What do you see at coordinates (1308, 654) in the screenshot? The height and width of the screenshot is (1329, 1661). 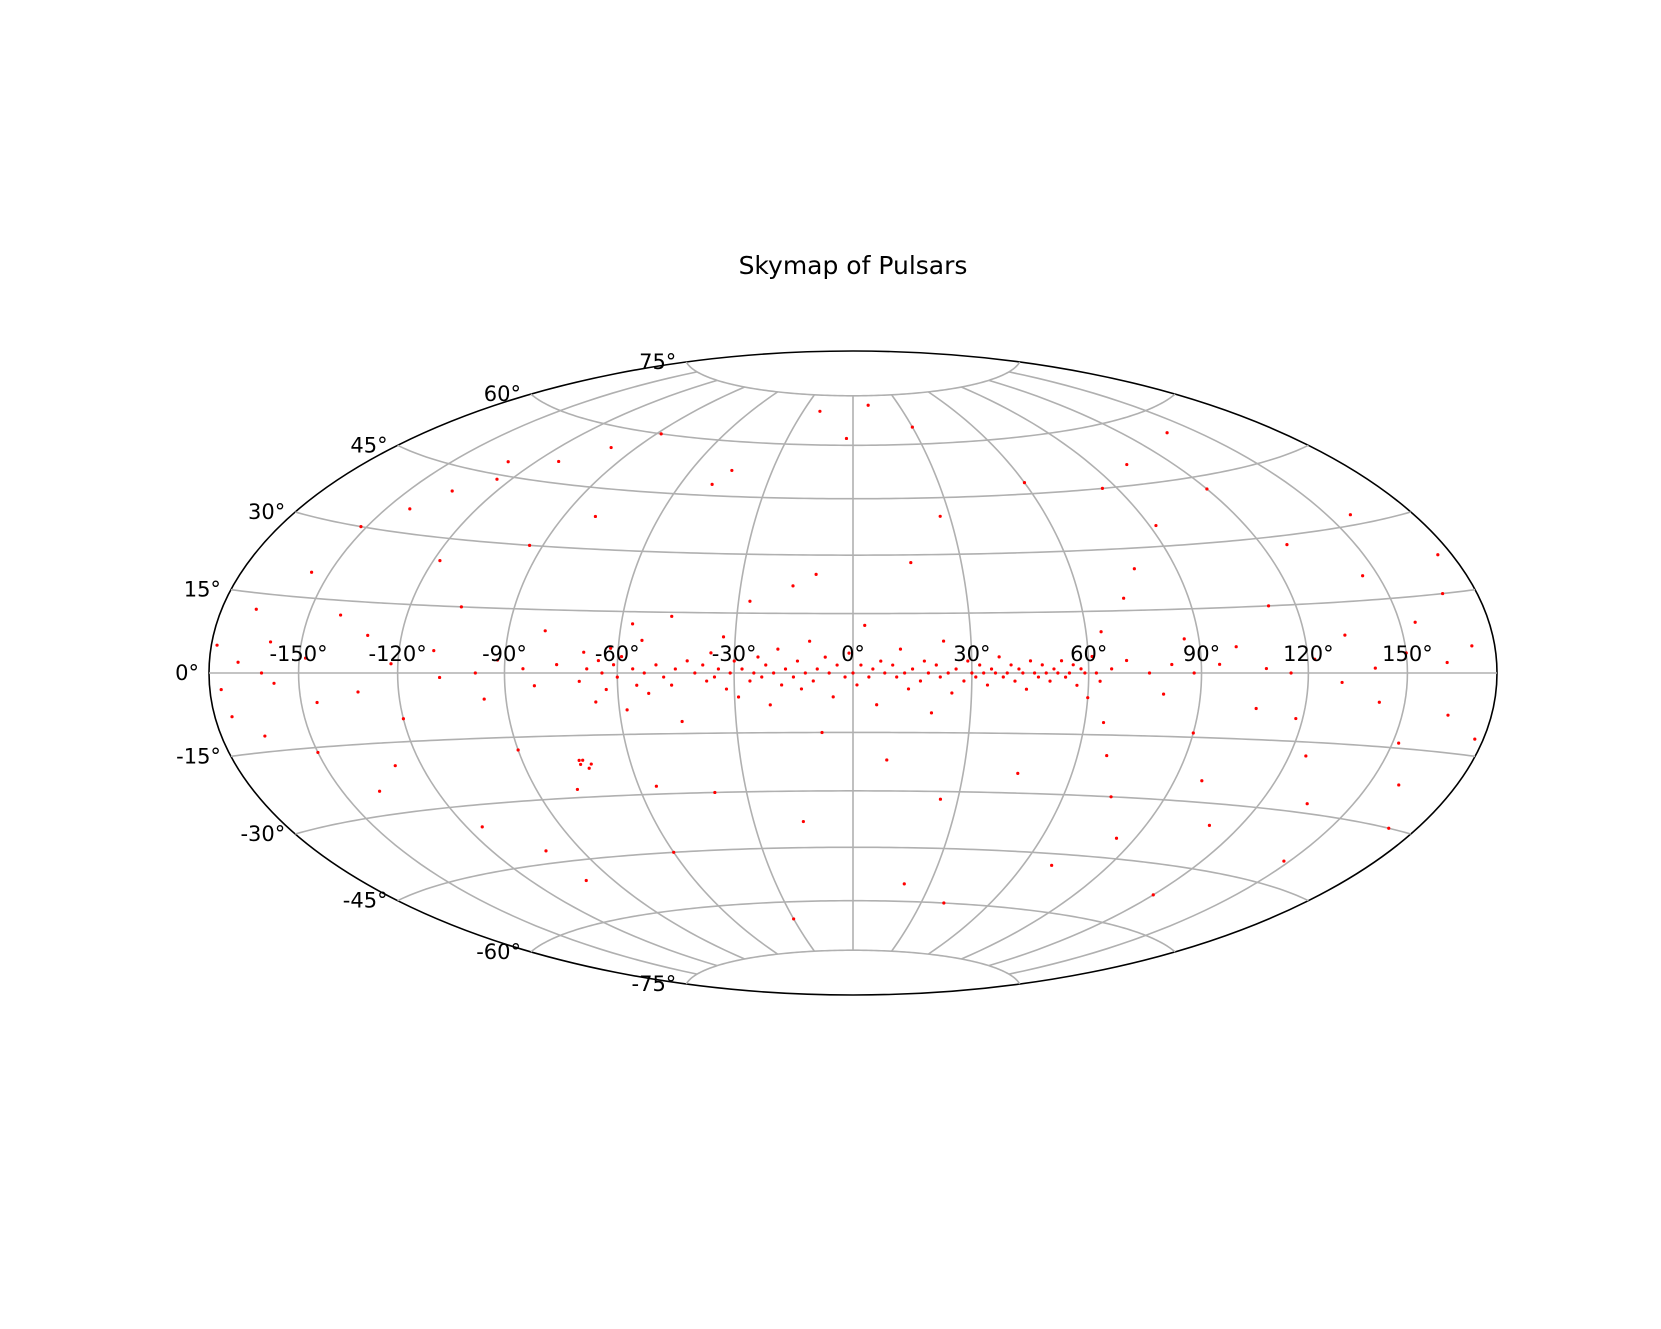 I see `longitude-tick-label: 120°` at bounding box center [1308, 654].